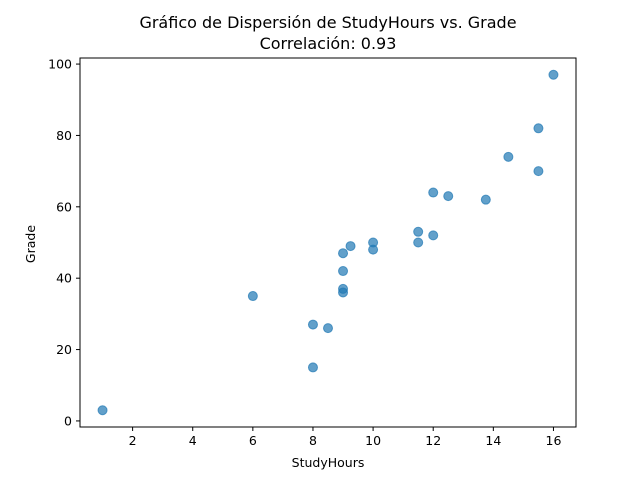 The image size is (640, 480). I want to click on y-axis-label: Grade, so click(30, 244).